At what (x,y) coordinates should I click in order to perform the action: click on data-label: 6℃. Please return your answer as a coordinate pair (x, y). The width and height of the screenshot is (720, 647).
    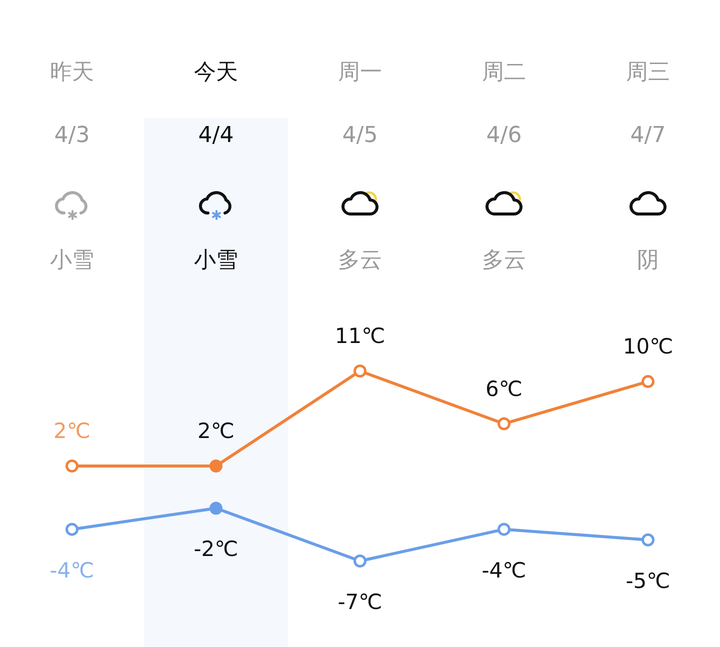
    Looking at the image, I should click on (504, 388).